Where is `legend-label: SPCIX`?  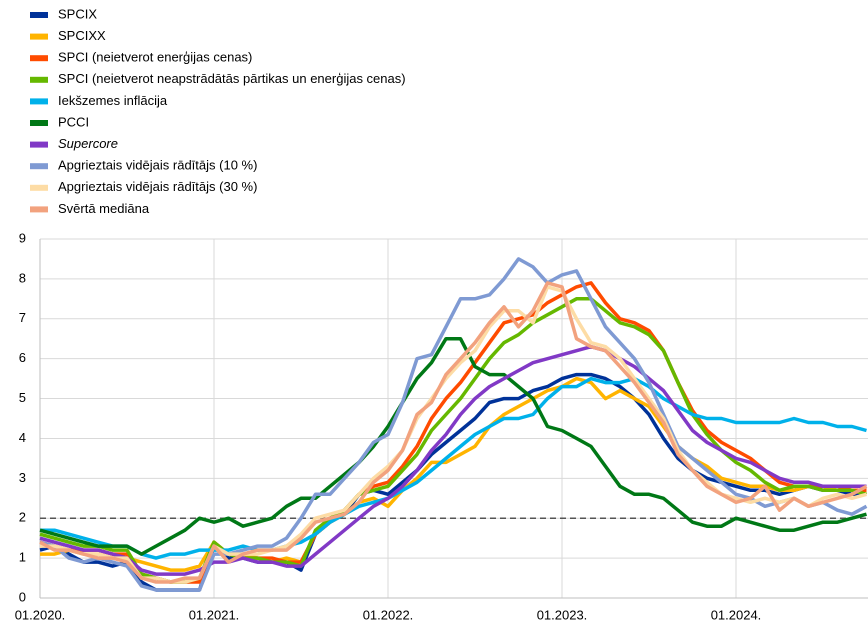
legend-label: SPCIX is located at coordinates (77, 13).